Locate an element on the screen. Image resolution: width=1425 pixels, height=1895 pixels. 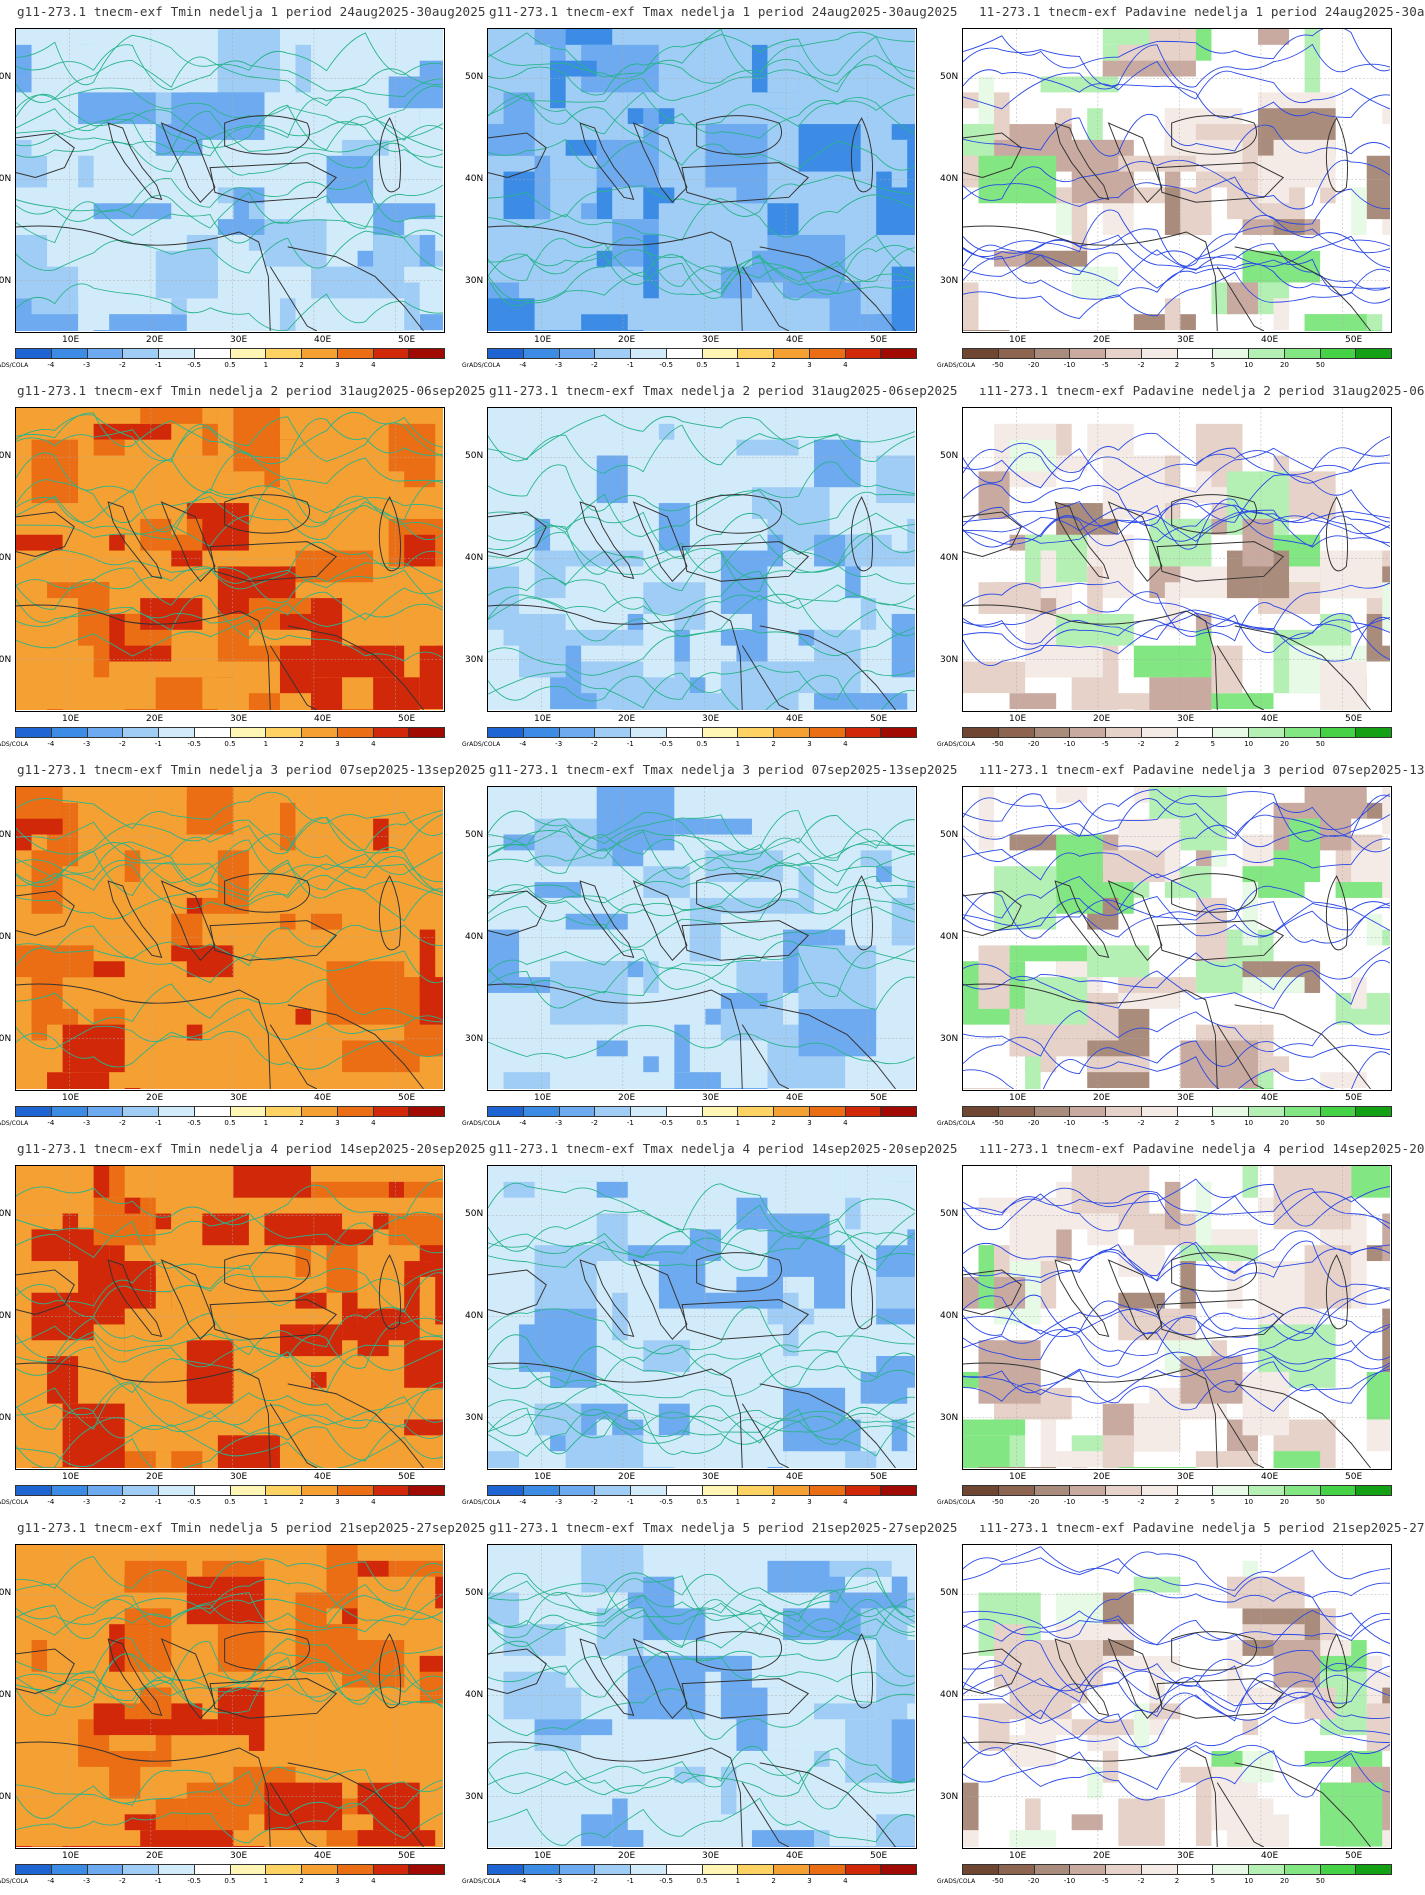
colorbar-tick-label: 0.5 is located at coordinates (230, 1881).